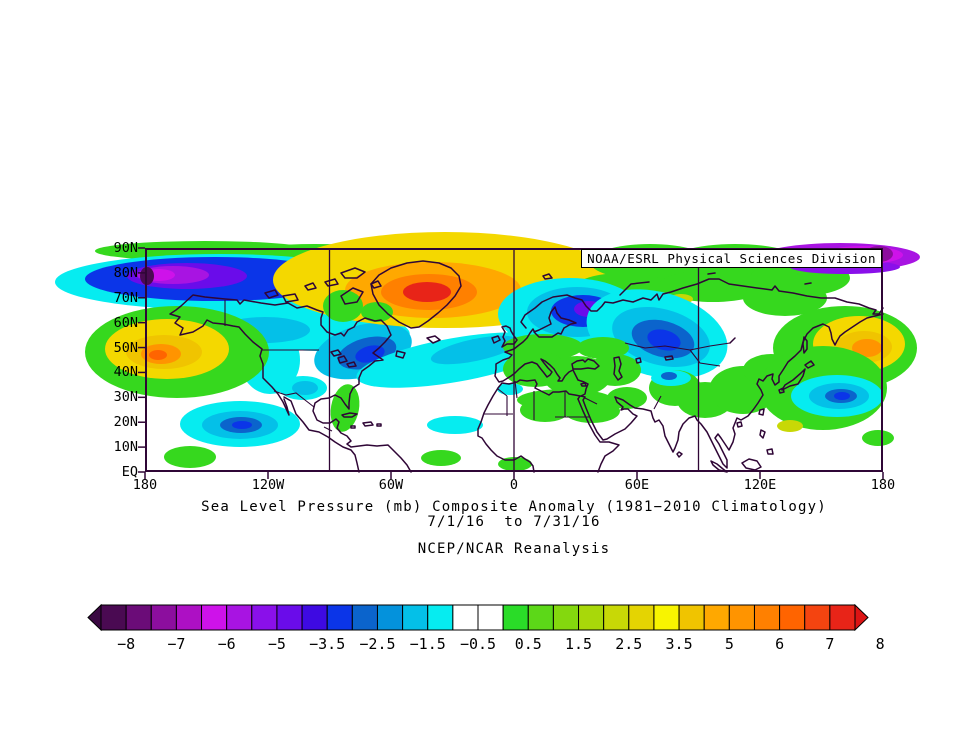 Image resolution: width=960 pixels, height=742 pixels. I want to click on y-axis-label: 20N, so click(125, 422).